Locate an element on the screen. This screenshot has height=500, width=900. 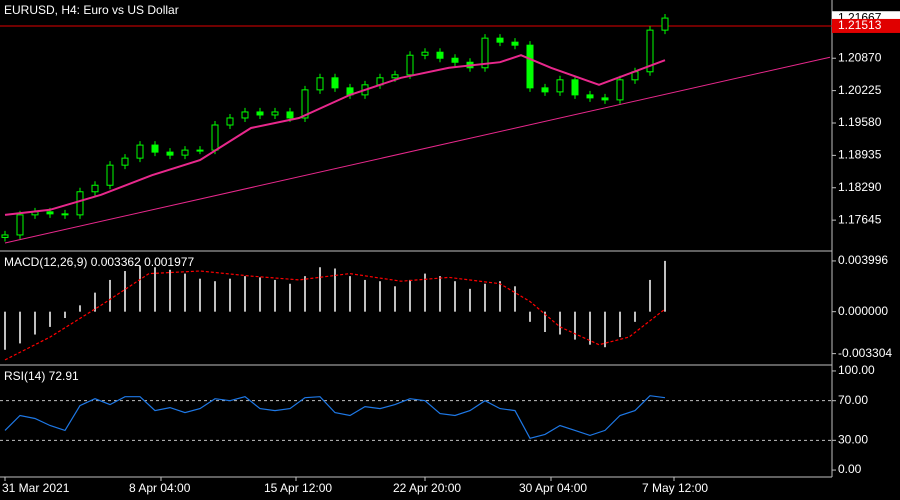
x-tick-label: 31 Mar 2021 is located at coordinates (36, 488).